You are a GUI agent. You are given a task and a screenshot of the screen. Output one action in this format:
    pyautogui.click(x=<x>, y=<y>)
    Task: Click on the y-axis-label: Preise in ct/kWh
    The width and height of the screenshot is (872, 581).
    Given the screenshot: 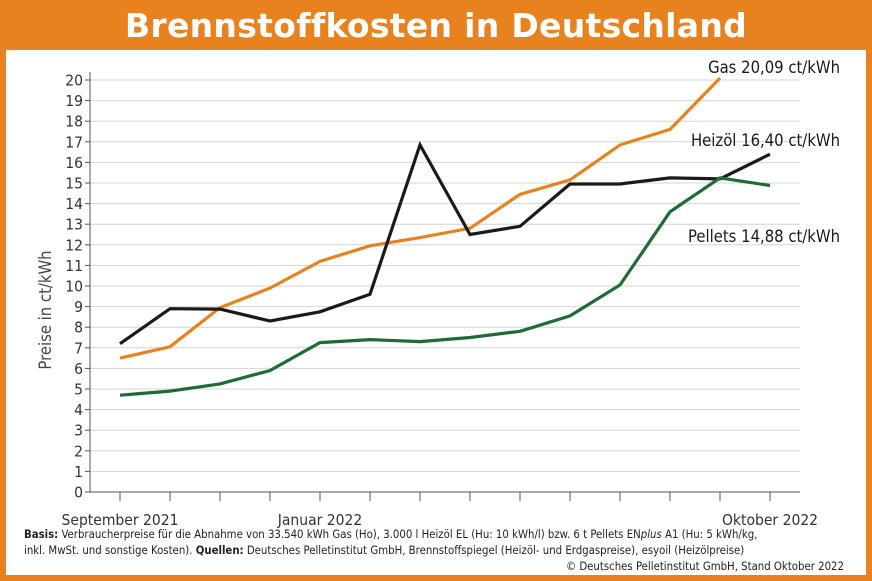 What is the action you would take?
    pyautogui.click(x=45, y=309)
    